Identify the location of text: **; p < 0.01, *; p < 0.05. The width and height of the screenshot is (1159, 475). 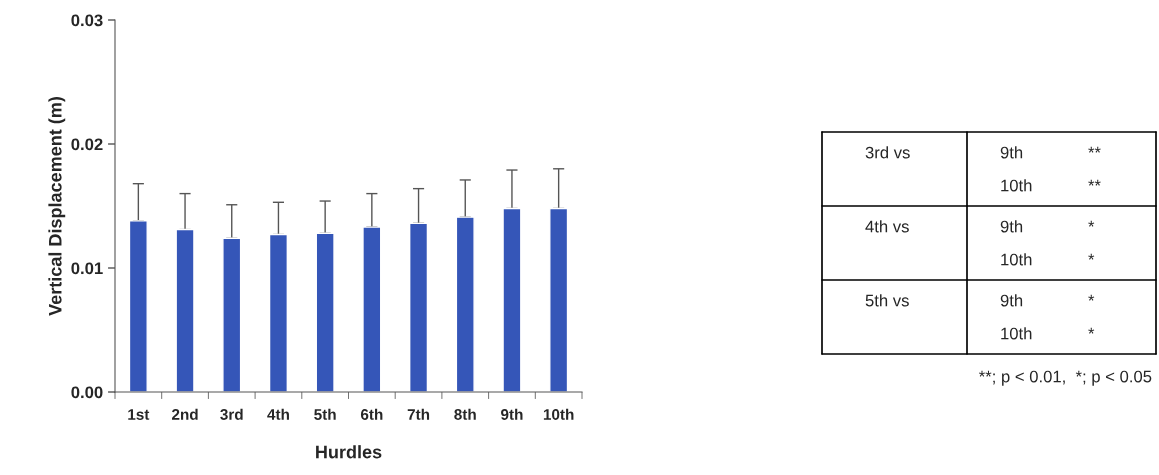
(1065, 378).